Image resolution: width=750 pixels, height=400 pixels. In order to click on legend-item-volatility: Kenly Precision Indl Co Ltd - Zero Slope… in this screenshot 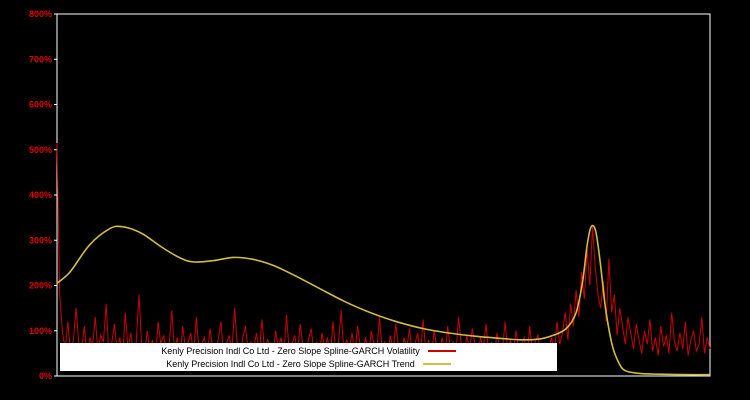, I will do `click(308, 351)`.